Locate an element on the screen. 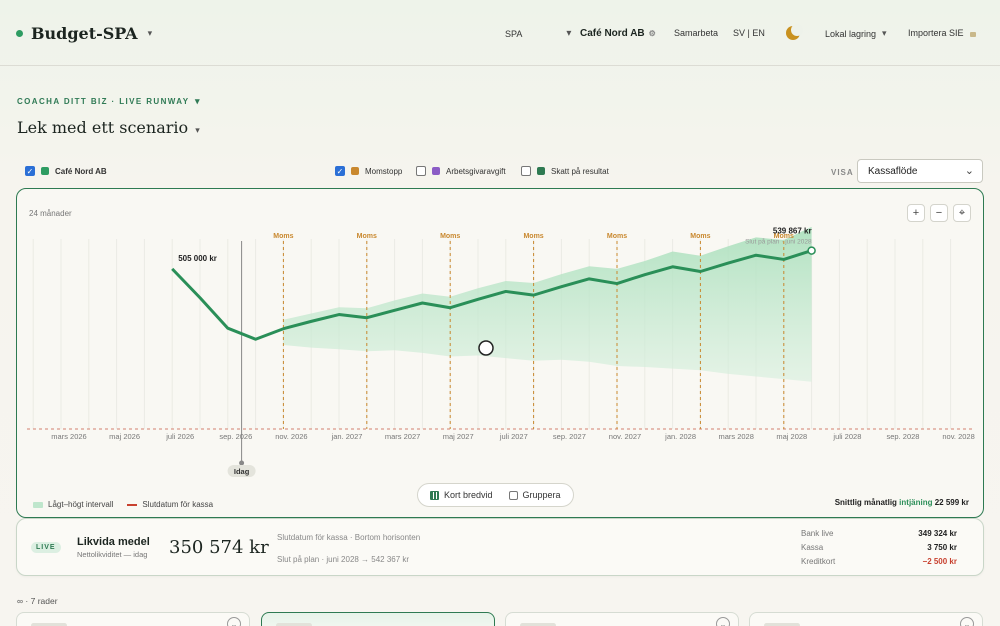  legend-band-item: Lågt–högt intervall is located at coordinates (73, 504).